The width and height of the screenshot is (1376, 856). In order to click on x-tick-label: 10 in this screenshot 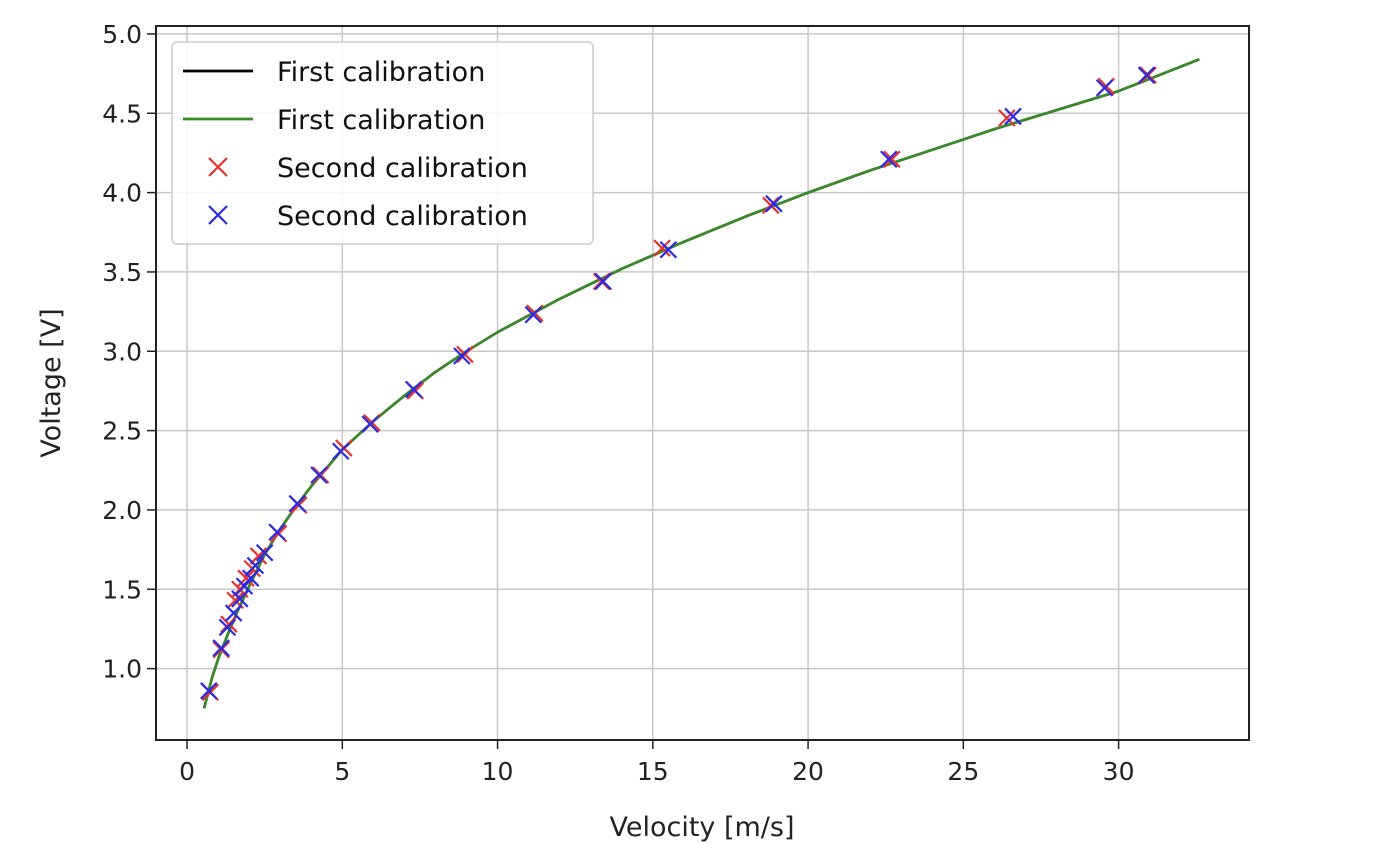, I will do `click(498, 771)`.